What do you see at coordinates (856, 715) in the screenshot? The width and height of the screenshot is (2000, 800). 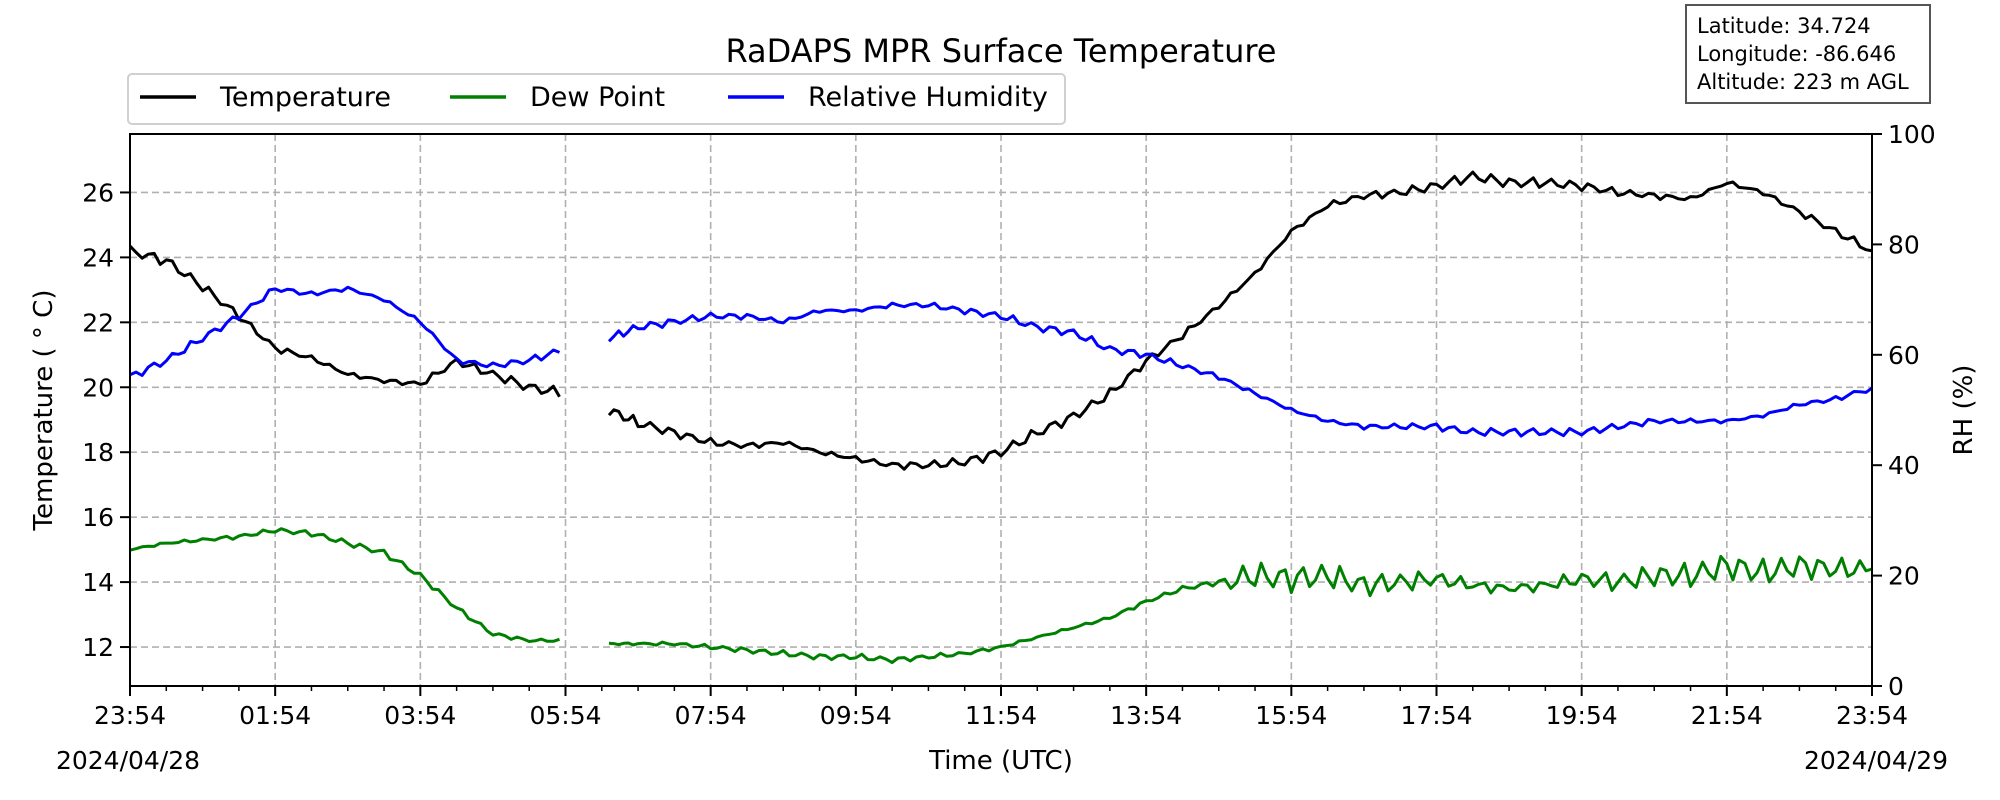 I see `x-tick-label: 09:54` at bounding box center [856, 715].